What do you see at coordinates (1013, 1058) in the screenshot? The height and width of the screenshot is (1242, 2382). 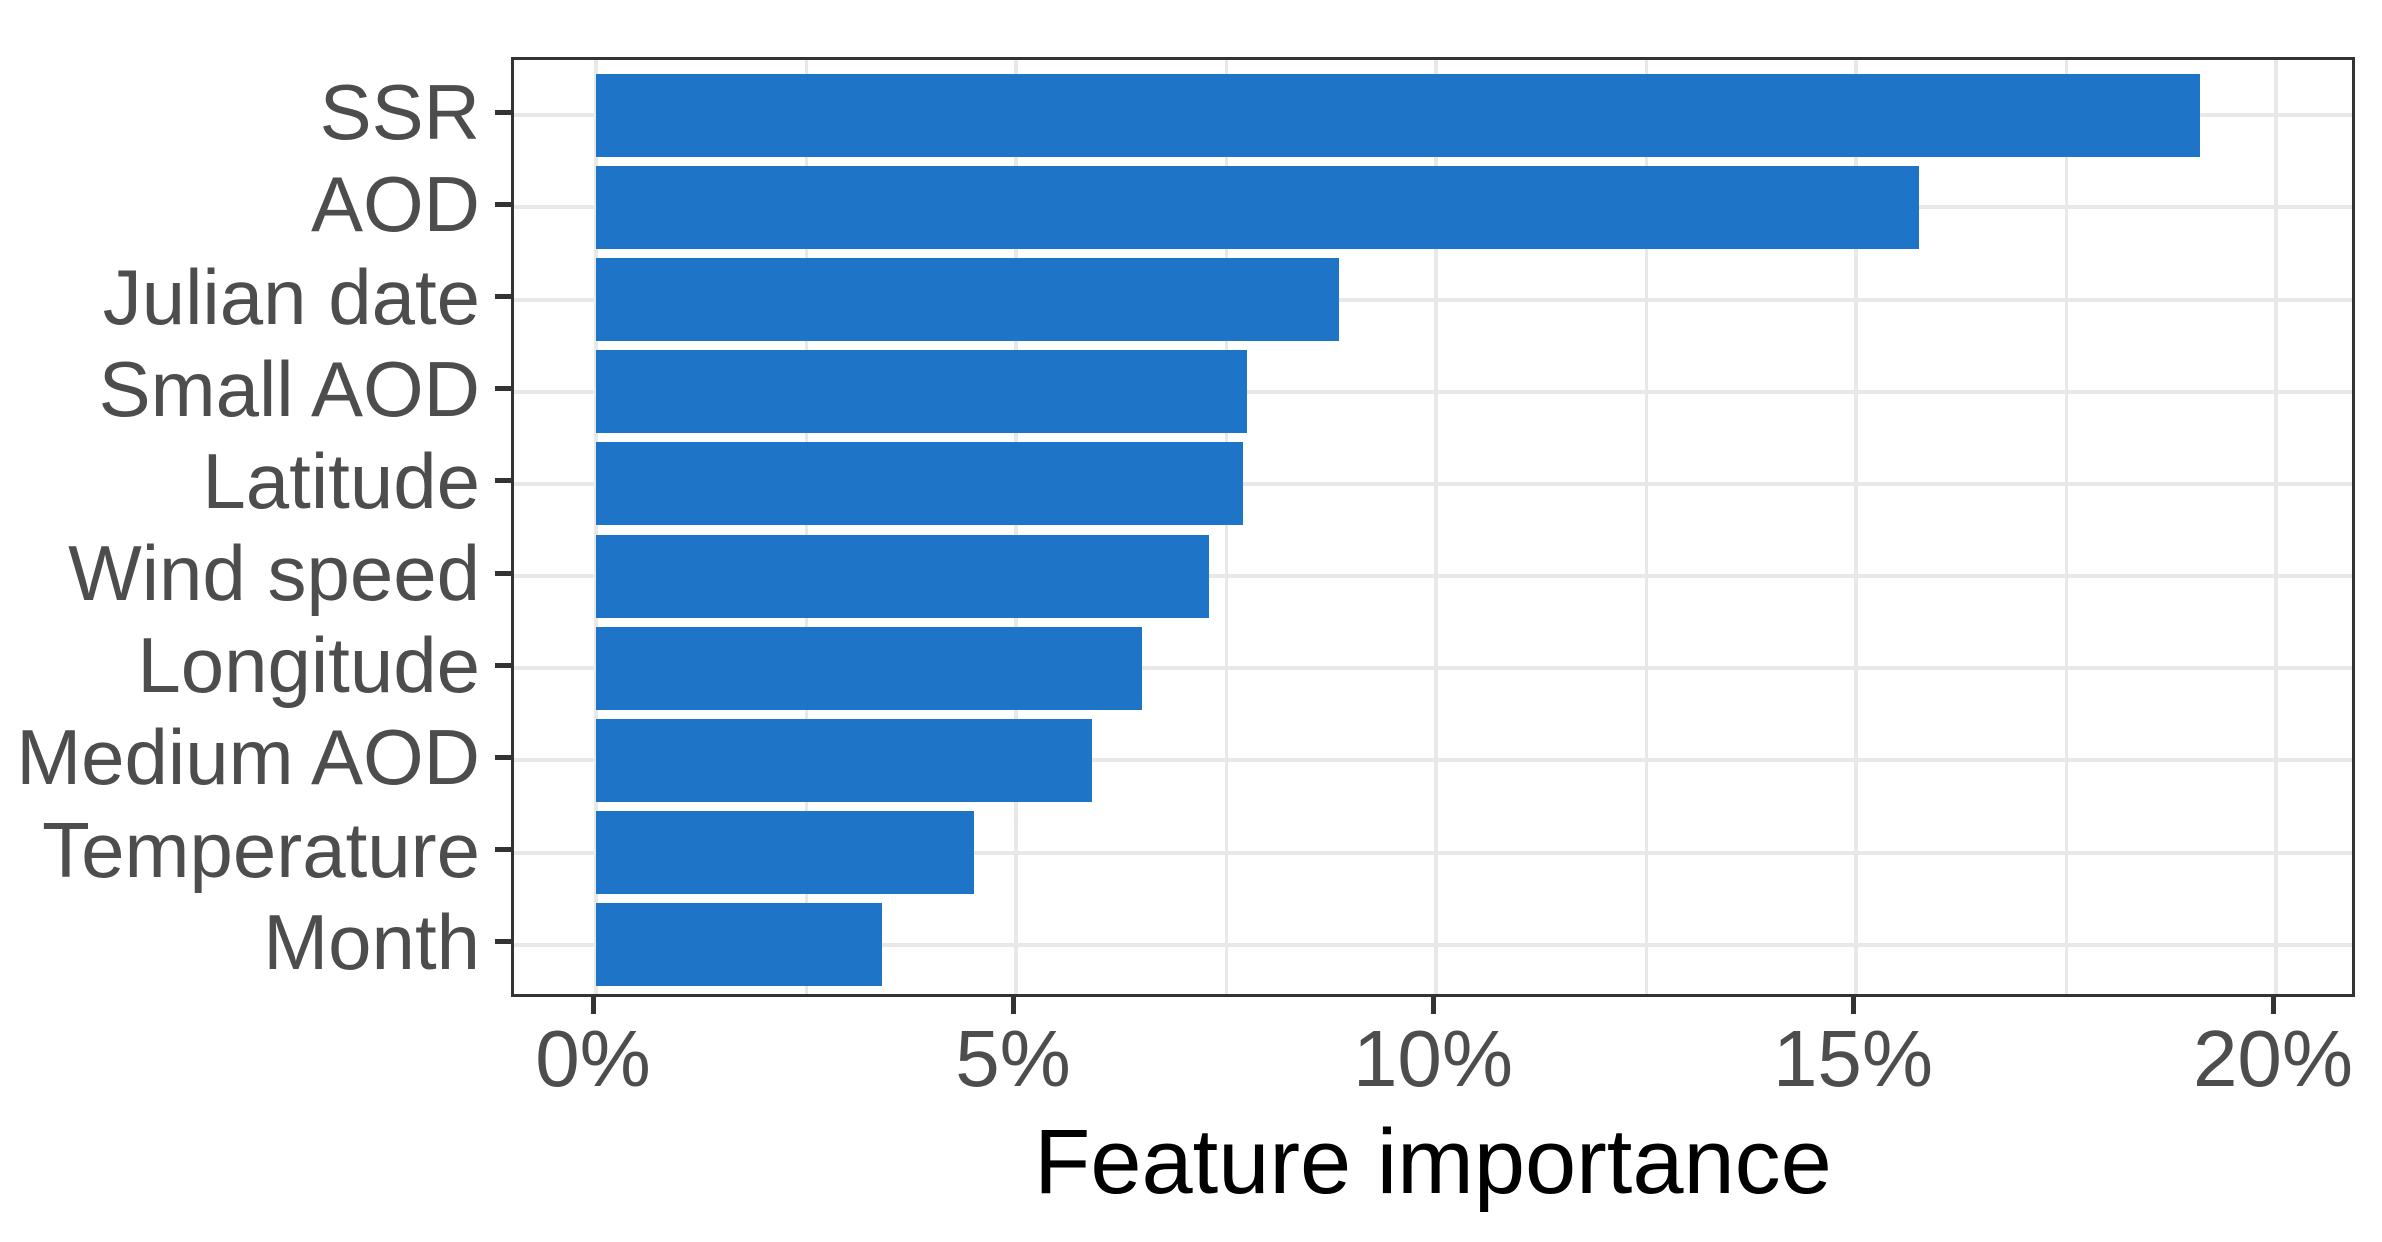 I see `x-axis-tick-label: 5%` at bounding box center [1013, 1058].